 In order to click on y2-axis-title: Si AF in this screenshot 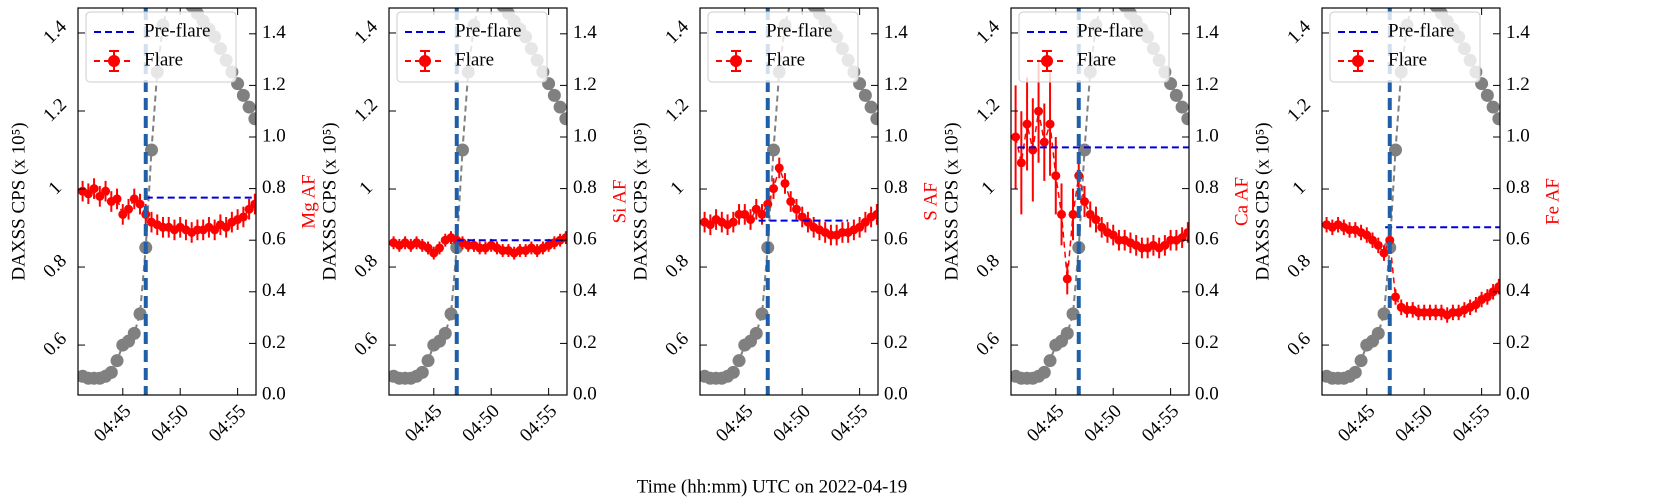, I will do `click(619, 202)`.